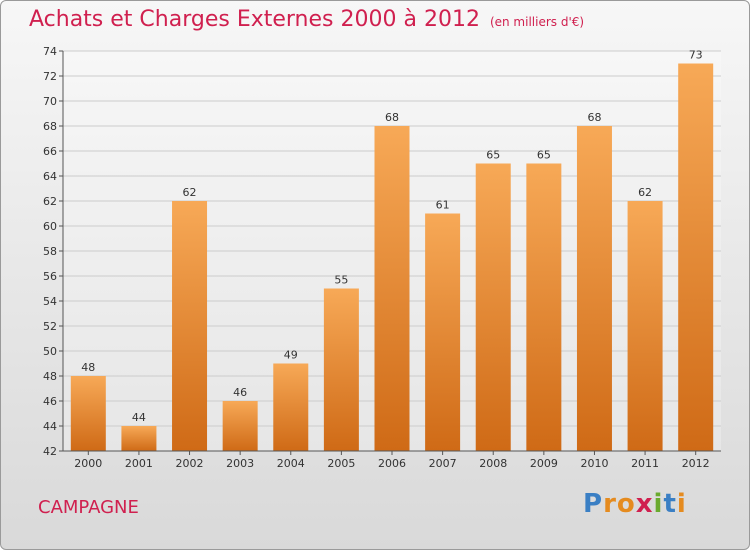 The height and width of the screenshot is (550, 750). I want to click on logo-letter: o, so click(626, 504).